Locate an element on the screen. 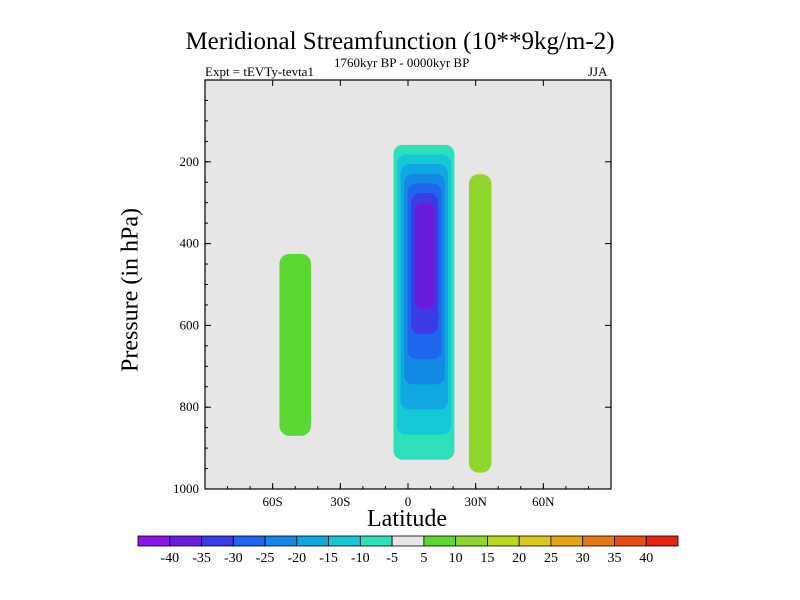 This screenshot has height=600, width=800. contour-hadley-core-top is located at coordinates (425, 256).